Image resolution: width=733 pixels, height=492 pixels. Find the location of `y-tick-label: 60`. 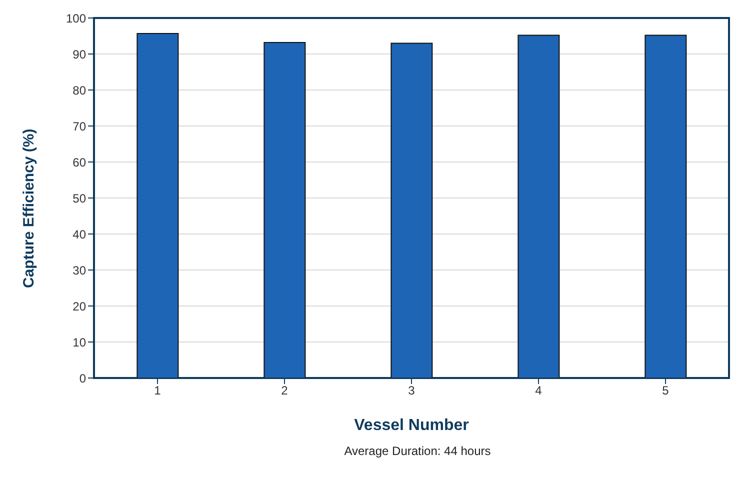

y-tick-label: 60 is located at coordinates (79, 162).